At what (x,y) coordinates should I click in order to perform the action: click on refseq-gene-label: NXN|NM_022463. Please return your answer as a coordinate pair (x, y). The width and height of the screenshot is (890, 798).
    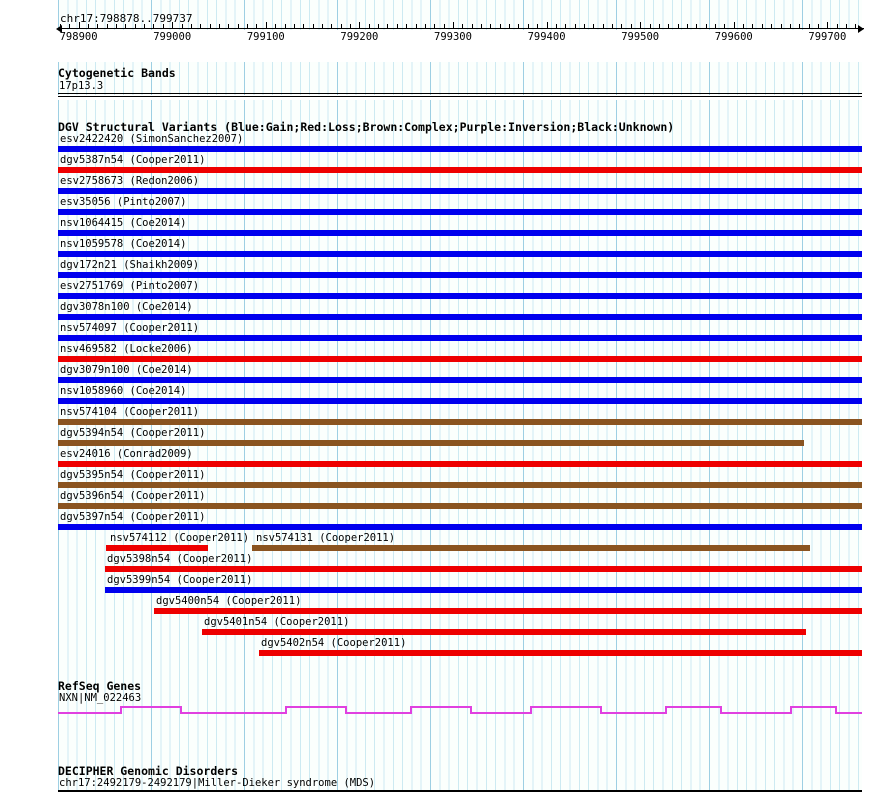
    Looking at the image, I should click on (100, 698).